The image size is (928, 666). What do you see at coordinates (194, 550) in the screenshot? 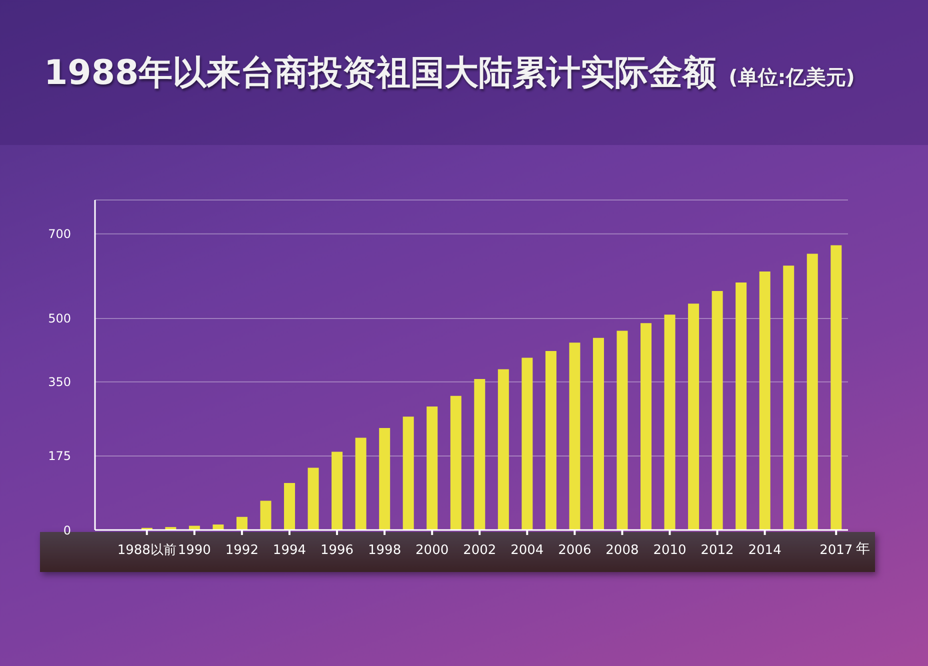
I see `x-tick-label: 1990` at bounding box center [194, 550].